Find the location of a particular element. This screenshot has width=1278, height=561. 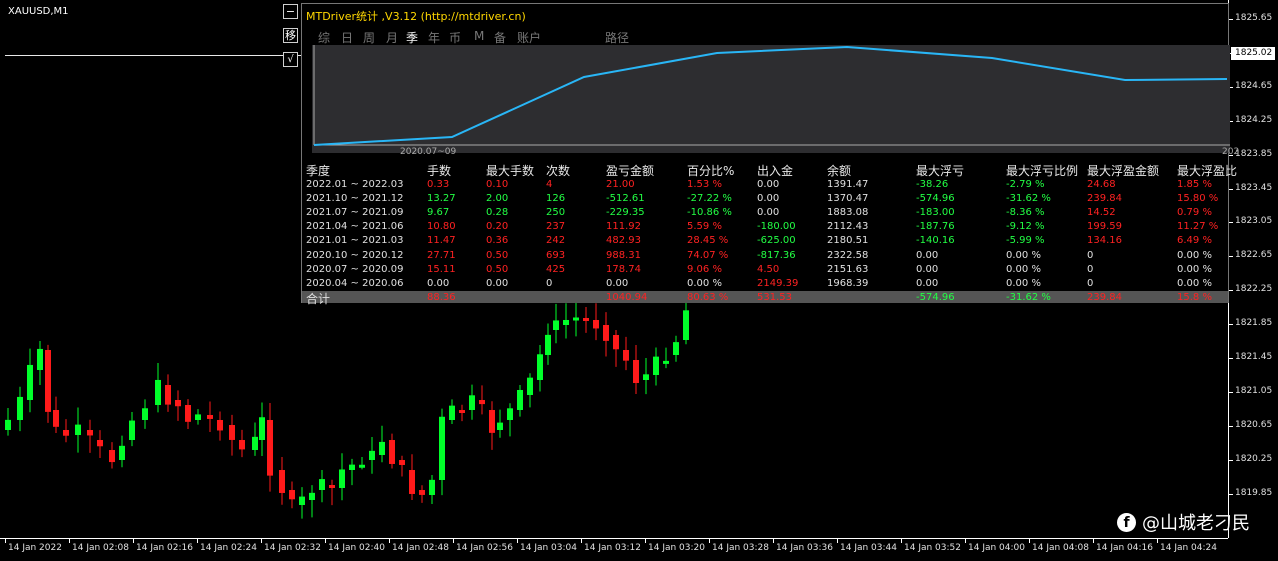

table-cell: -27.22 % is located at coordinates (709, 199).